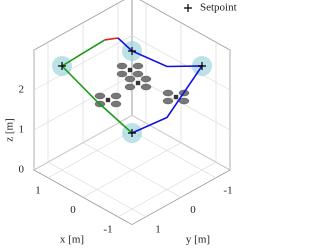 This screenshot has height=250, width=320. I want to click on y-tick-label: 1, so click(158, 229).